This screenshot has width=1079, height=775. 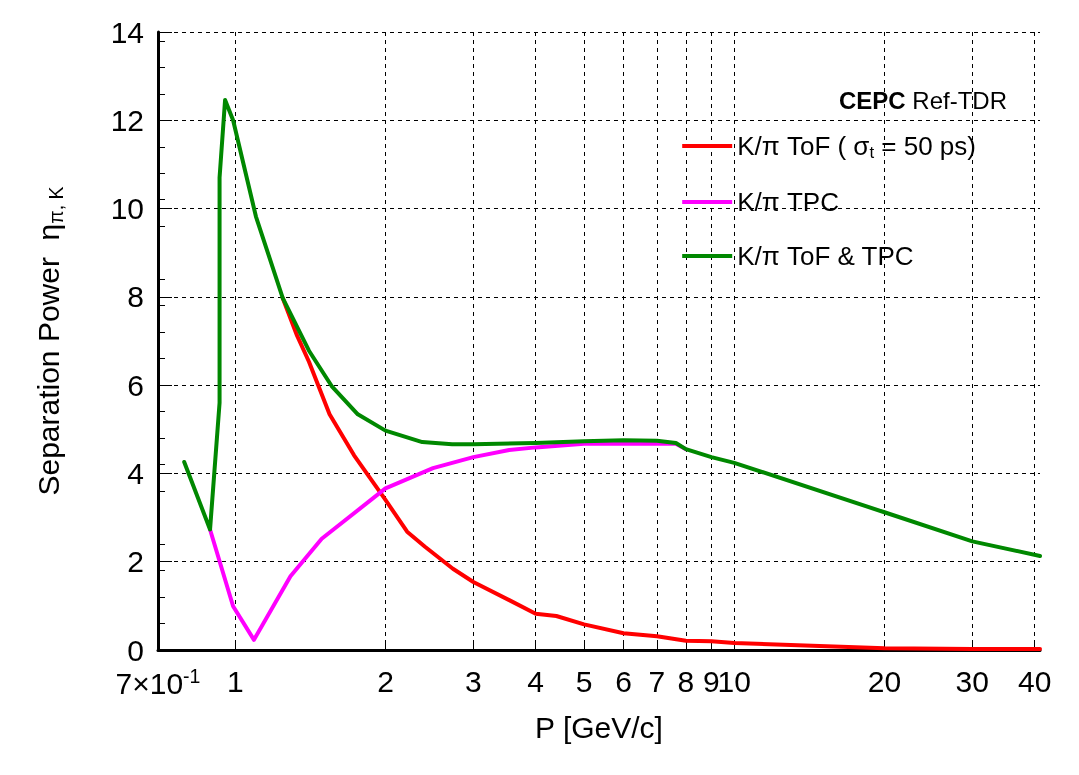 I want to click on legend-label: K/π TPC, so click(x=788, y=202).